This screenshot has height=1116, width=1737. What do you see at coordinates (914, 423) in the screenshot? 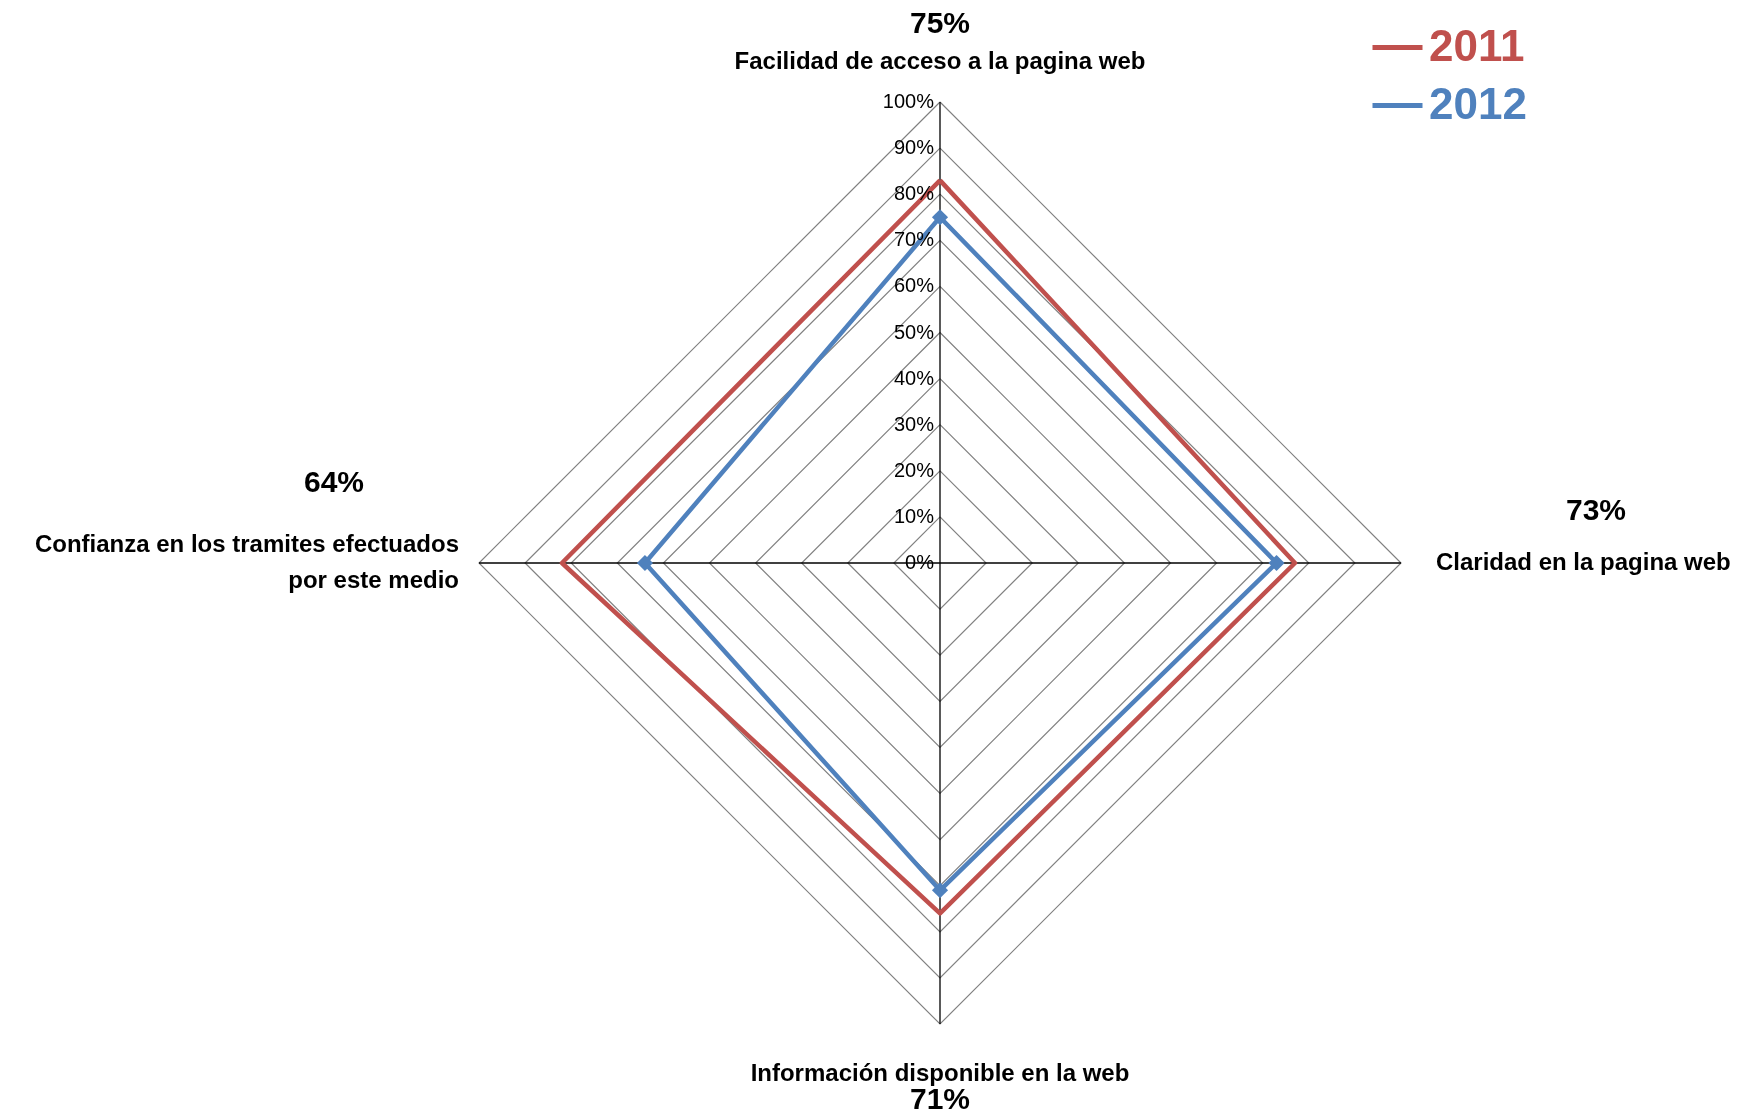
I see `y-tick-label: 30%` at bounding box center [914, 423].